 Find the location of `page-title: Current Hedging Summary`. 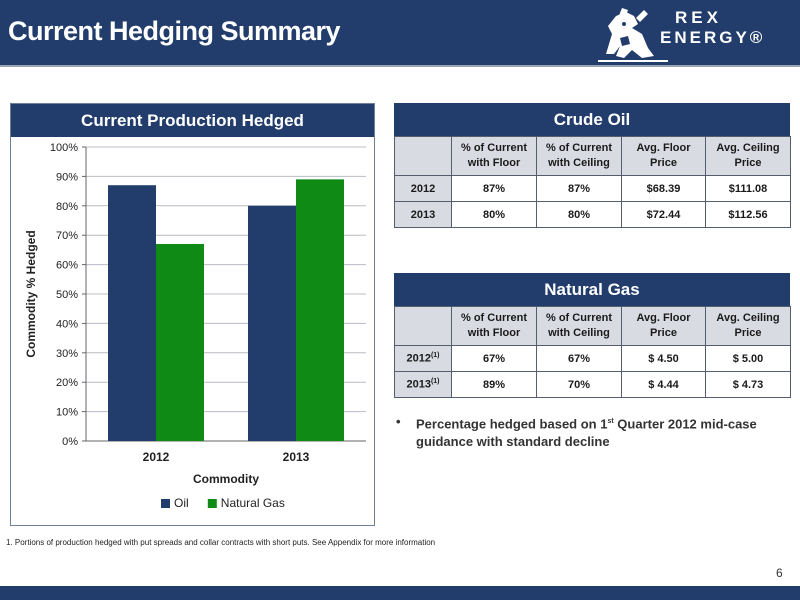

page-title: Current Hedging Summary is located at coordinates (174, 31).